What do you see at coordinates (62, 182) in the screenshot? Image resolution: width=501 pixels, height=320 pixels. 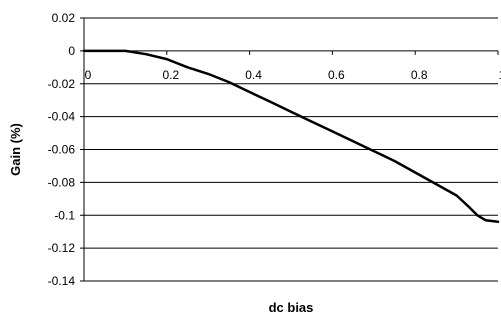 I see `y-tick-label: -0.08` at bounding box center [62, 182].